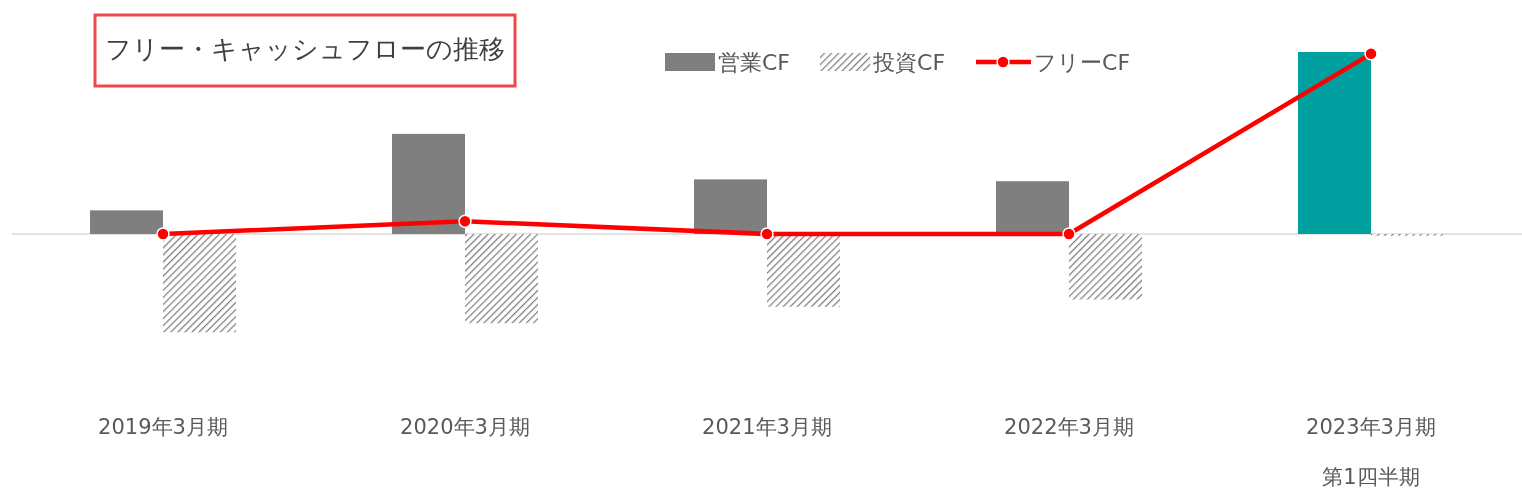 Image resolution: width=1522 pixels, height=490 pixels. I want to click on legend-label: フリーCF, so click(1082, 62).